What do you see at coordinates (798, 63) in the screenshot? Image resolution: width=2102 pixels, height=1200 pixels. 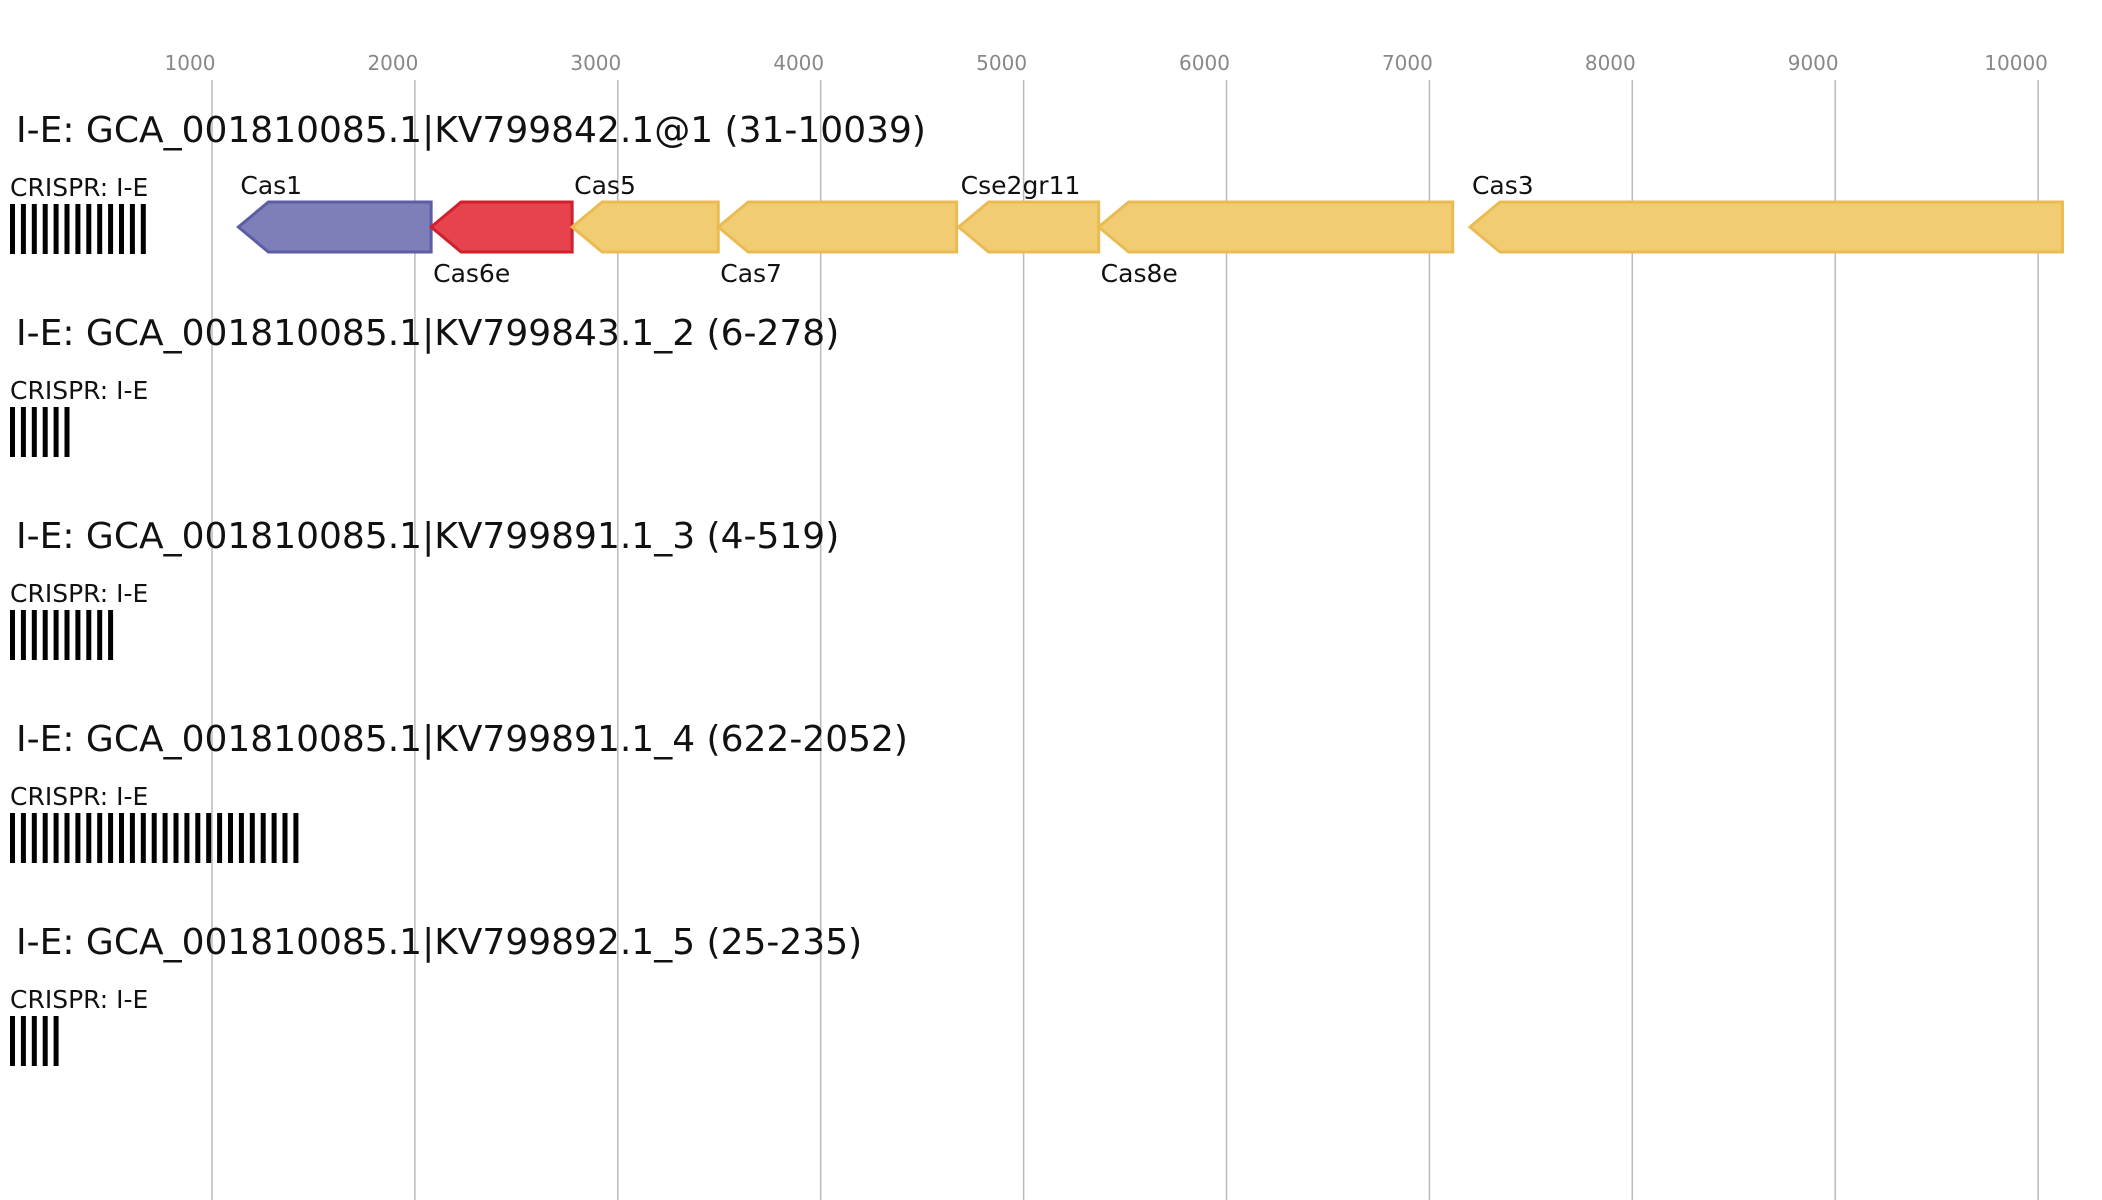 I see `tick-label: 4000` at bounding box center [798, 63].